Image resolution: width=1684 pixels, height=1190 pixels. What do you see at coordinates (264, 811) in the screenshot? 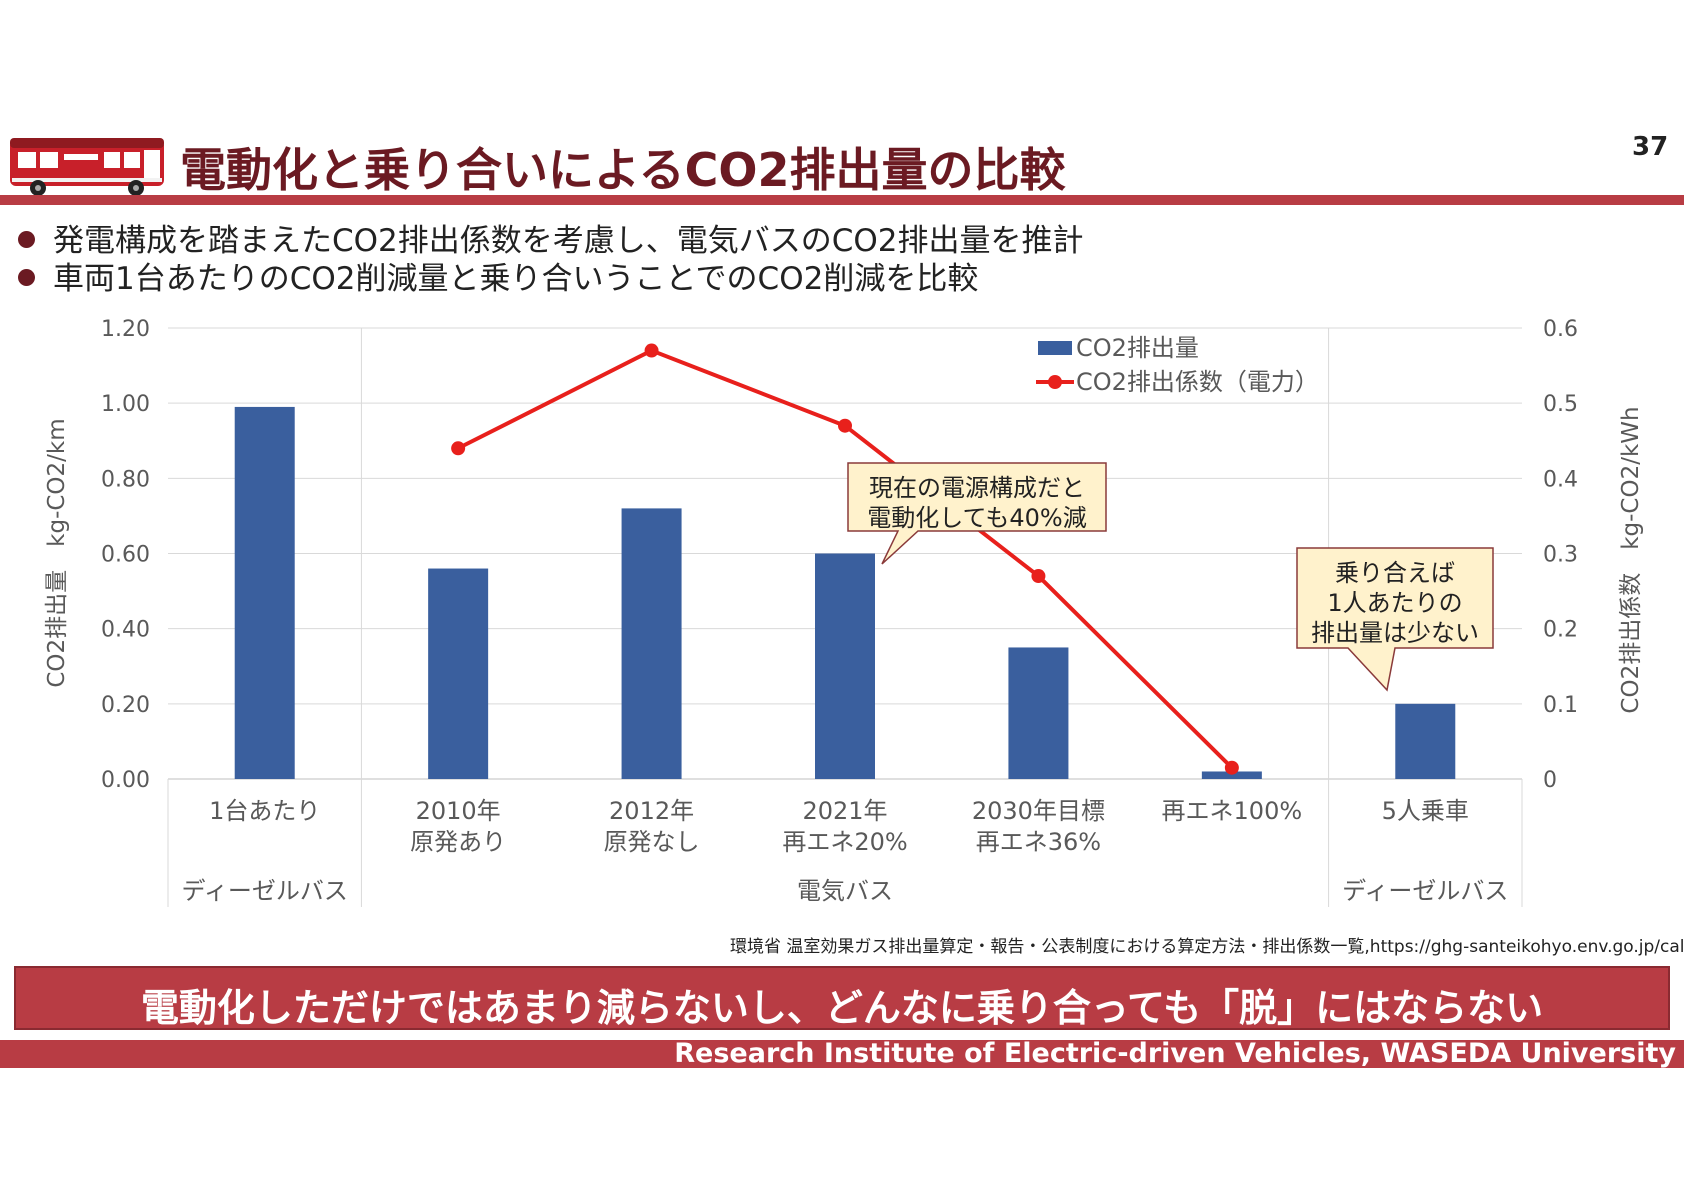
I see `category-label: 1台あたり` at bounding box center [264, 811].